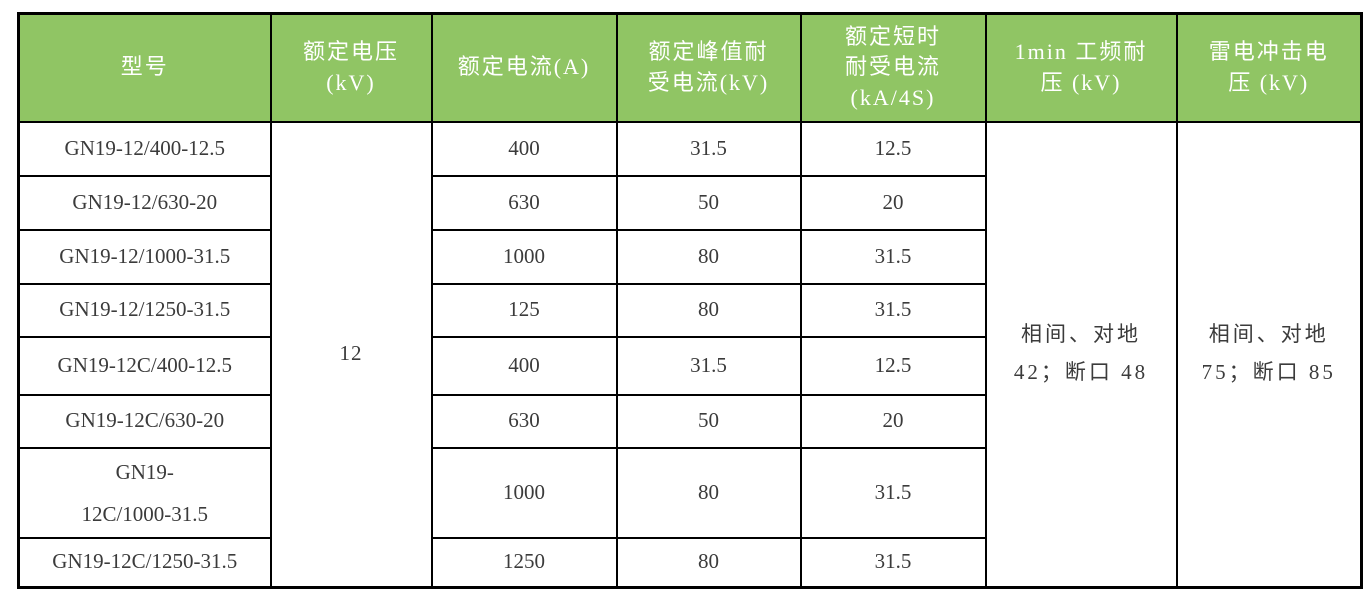 The image size is (1366, 590). What do you see at coordinates (144, 421) in the screenshot?
I see `cell-model: GN19-12C/630-20` at bounding box center [144, 421].